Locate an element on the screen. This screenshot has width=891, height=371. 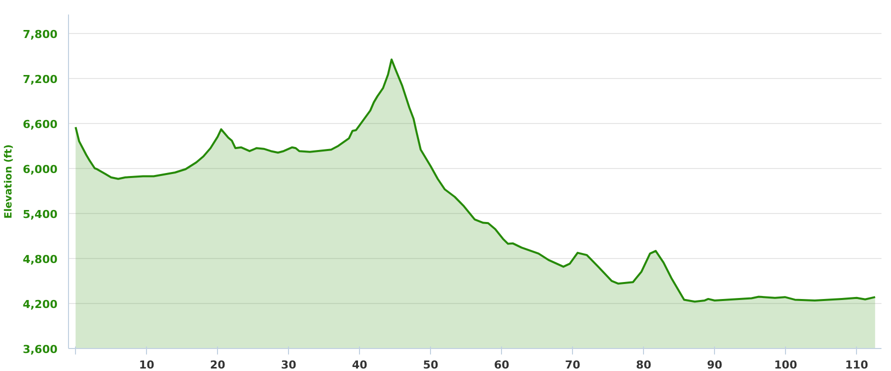
x-tick-label: 90 is located at coordinates (714, 364).